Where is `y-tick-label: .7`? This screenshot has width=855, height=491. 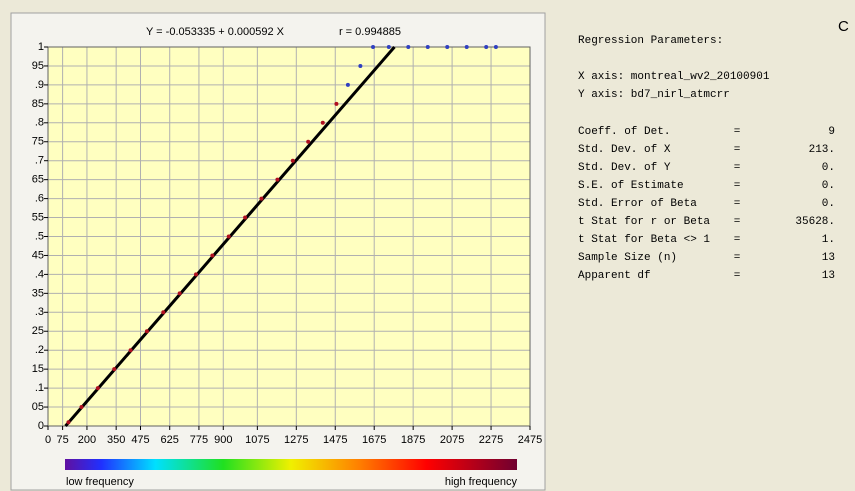 y-tick-label: .7 is located at coordinates (39, 161).